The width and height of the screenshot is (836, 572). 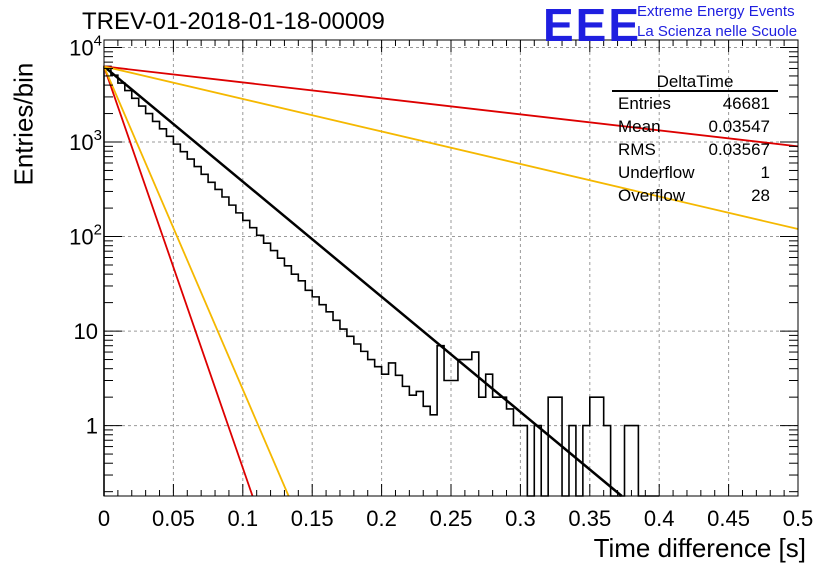 What do you see at coordinates (746, 103) in the screenshot?
I see `stat-value: 46681` at bounding box center [746, 103].